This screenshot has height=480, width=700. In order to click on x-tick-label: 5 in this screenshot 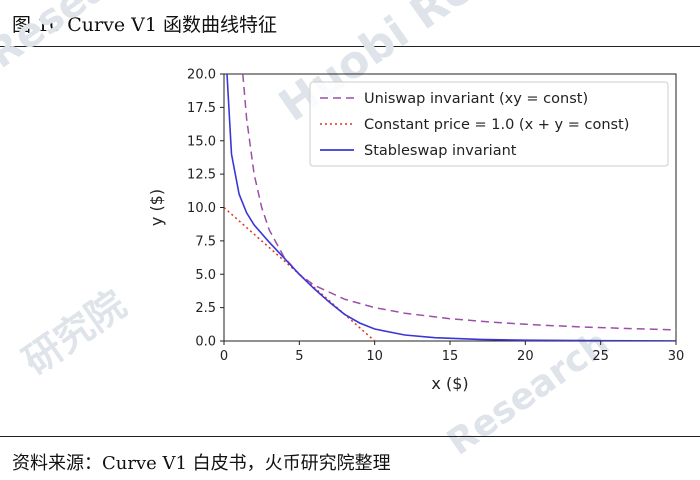, I will do `click(299, 356)`.